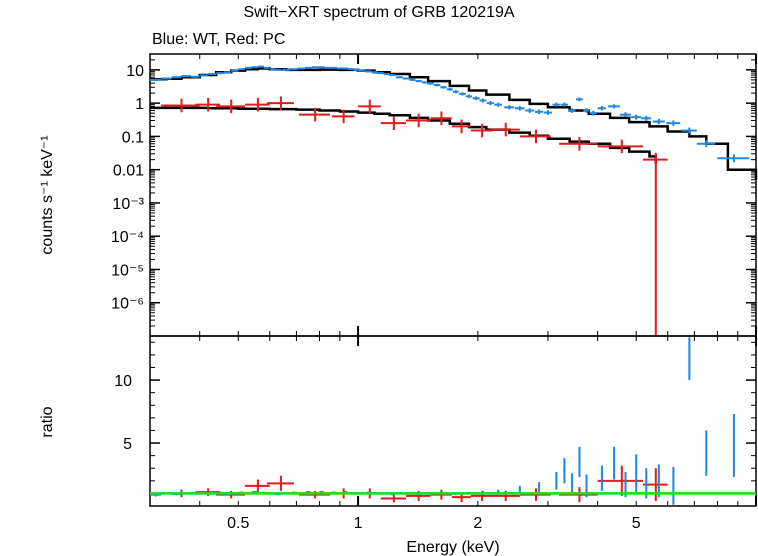 This screenshot has width=758, height=556. I want to click on y-tick-label: 10⁻⁶, so click(127, 304).